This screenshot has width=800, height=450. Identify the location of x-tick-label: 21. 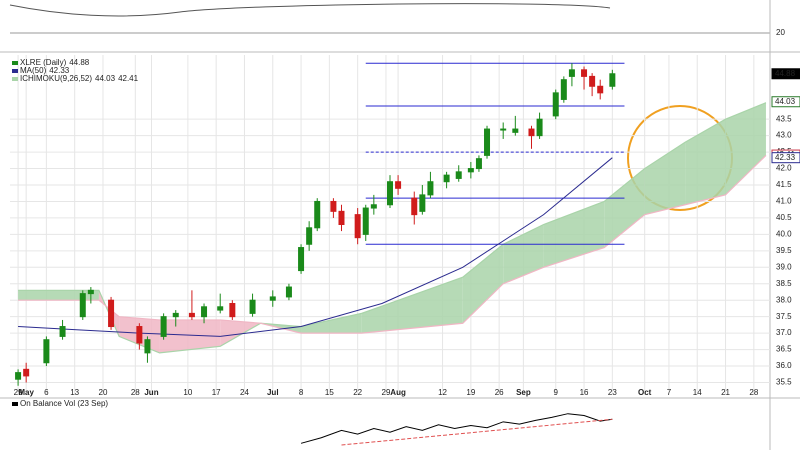
(725, 392).